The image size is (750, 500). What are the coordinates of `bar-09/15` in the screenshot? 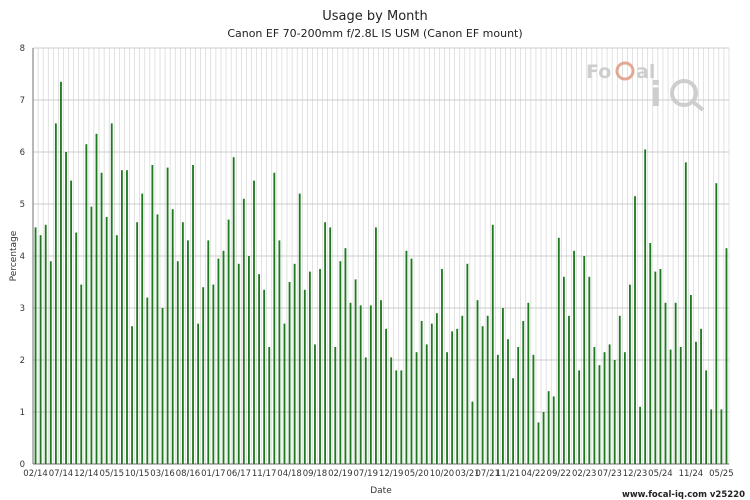 It's located at (132, 395).